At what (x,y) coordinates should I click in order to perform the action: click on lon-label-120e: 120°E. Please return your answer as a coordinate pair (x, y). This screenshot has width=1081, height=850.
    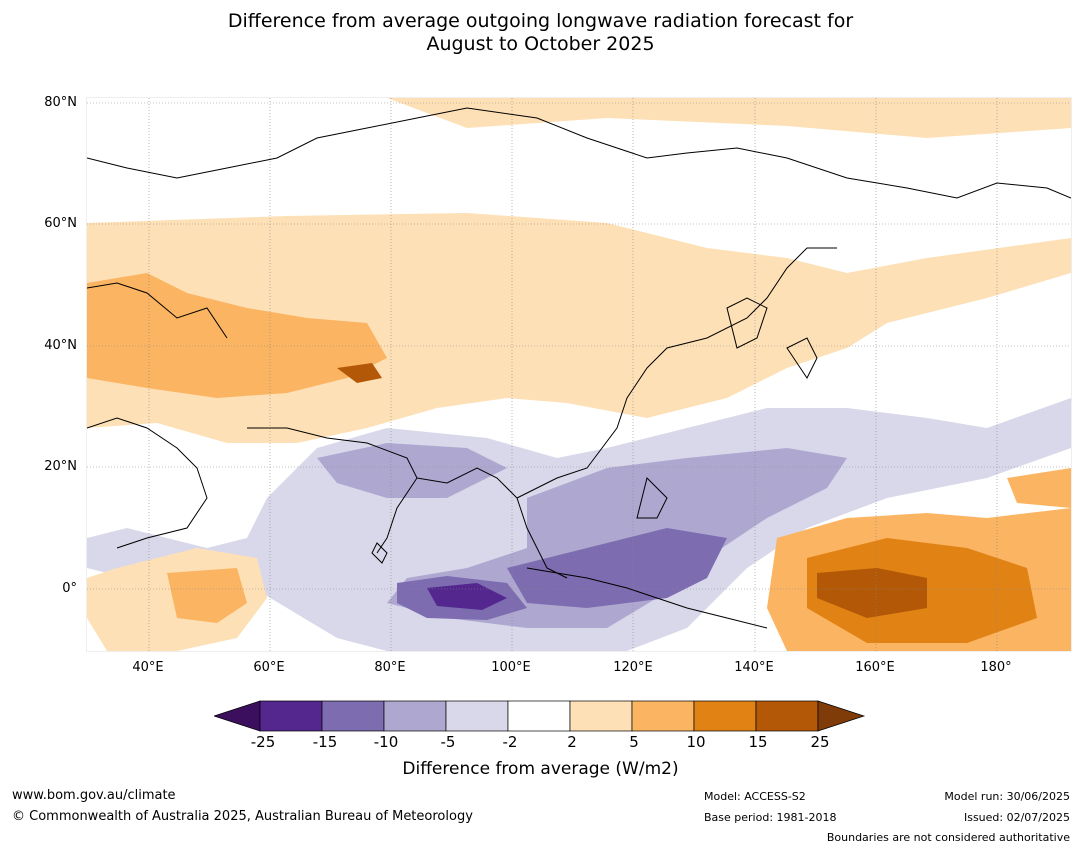
    Looking at the image, I should click on (633, 667).